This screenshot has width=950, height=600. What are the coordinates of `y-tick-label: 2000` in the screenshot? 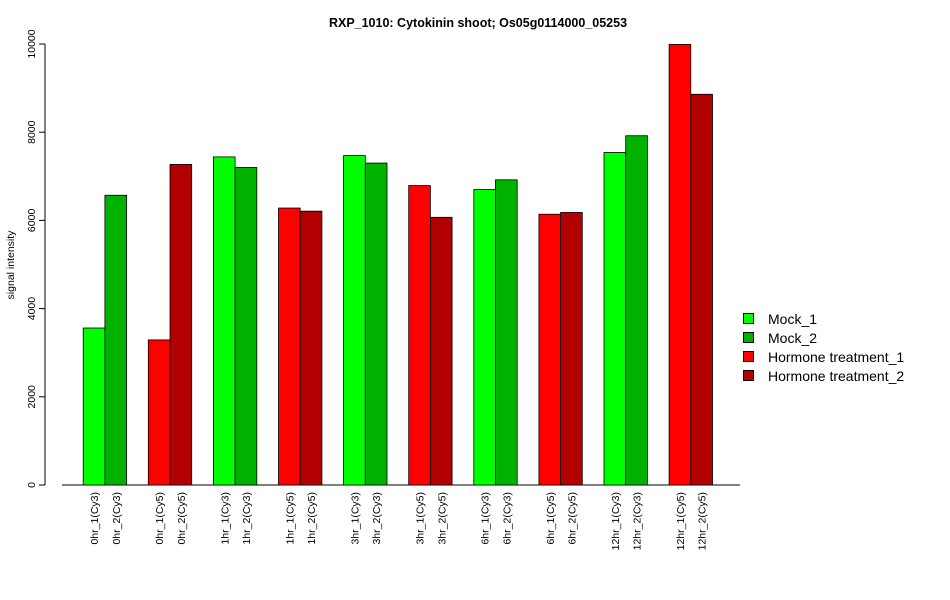 It's located at (32, 397).